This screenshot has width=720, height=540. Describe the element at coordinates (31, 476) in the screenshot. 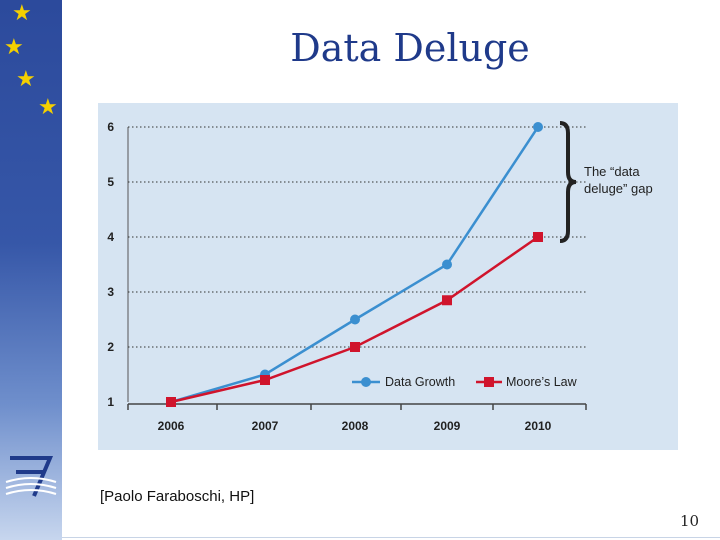

I see `fp7-logo-icon` at that location.